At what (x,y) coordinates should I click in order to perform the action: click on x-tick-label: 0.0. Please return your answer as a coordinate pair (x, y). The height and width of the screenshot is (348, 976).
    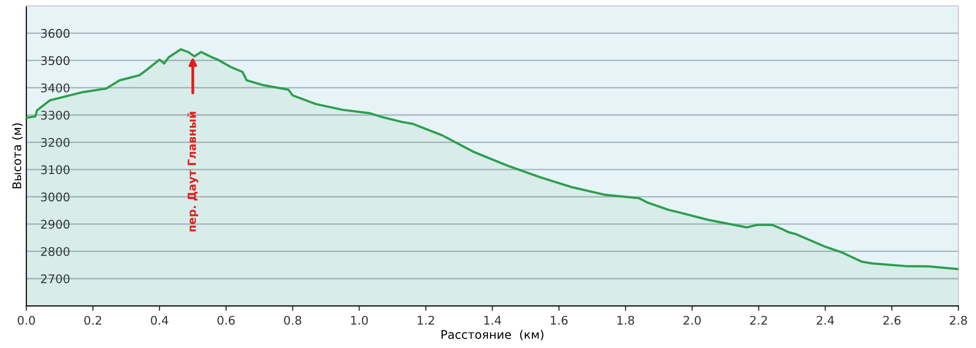
    Looking at the image, I should click on (26, 320).